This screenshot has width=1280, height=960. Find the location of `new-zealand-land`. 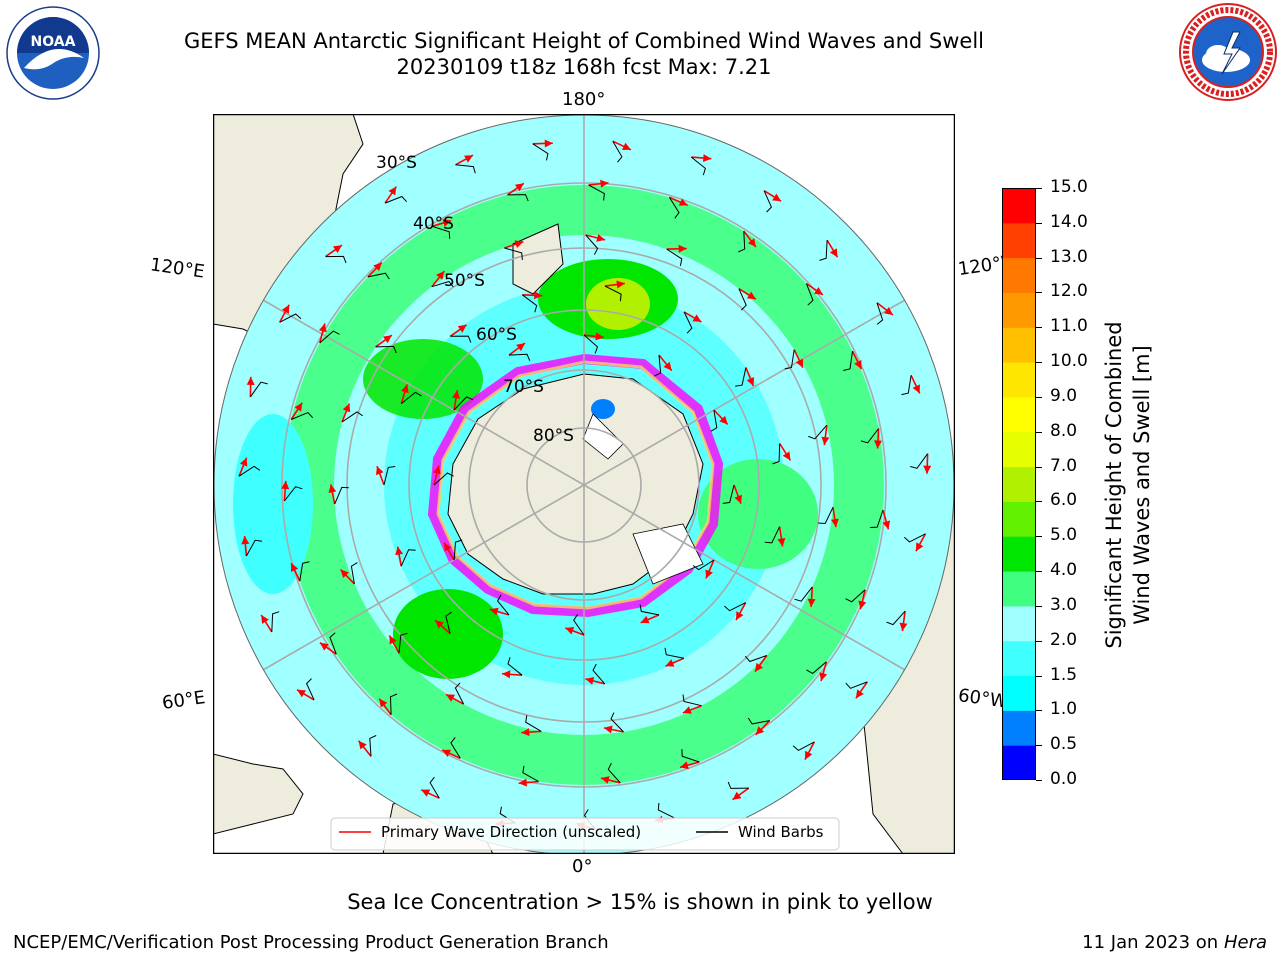

new-zealand-land is located at coordinates (538, 259).